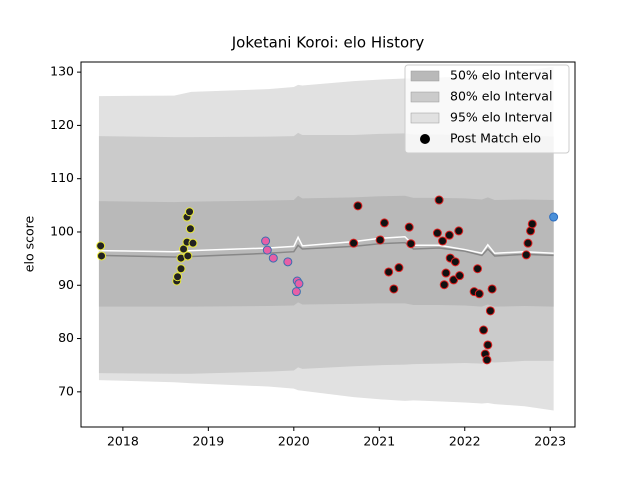  I want to click on legend-marker, so click(425, 139).